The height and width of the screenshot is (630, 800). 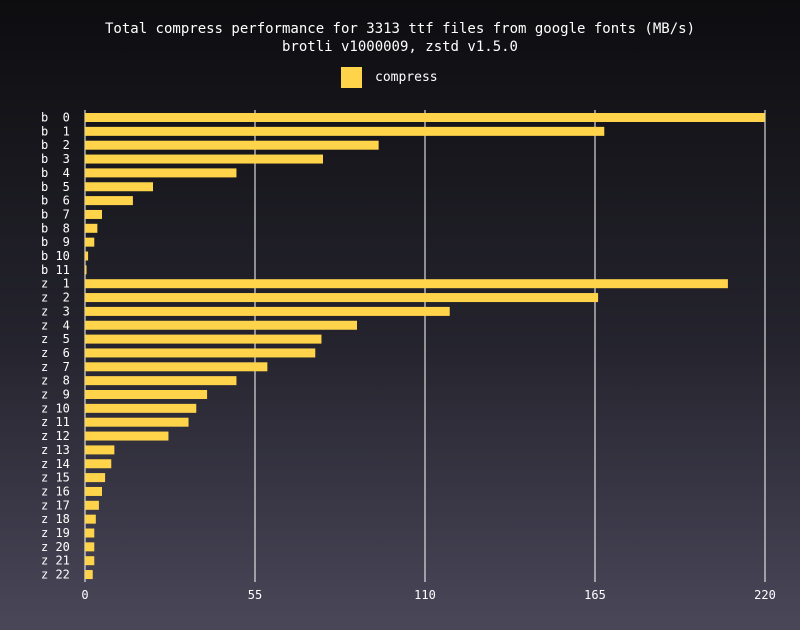 What do you see at coordinates (55, 284) in the screenshot?
I see `y-tick-label: z 1` at bounding box center [55, 284].